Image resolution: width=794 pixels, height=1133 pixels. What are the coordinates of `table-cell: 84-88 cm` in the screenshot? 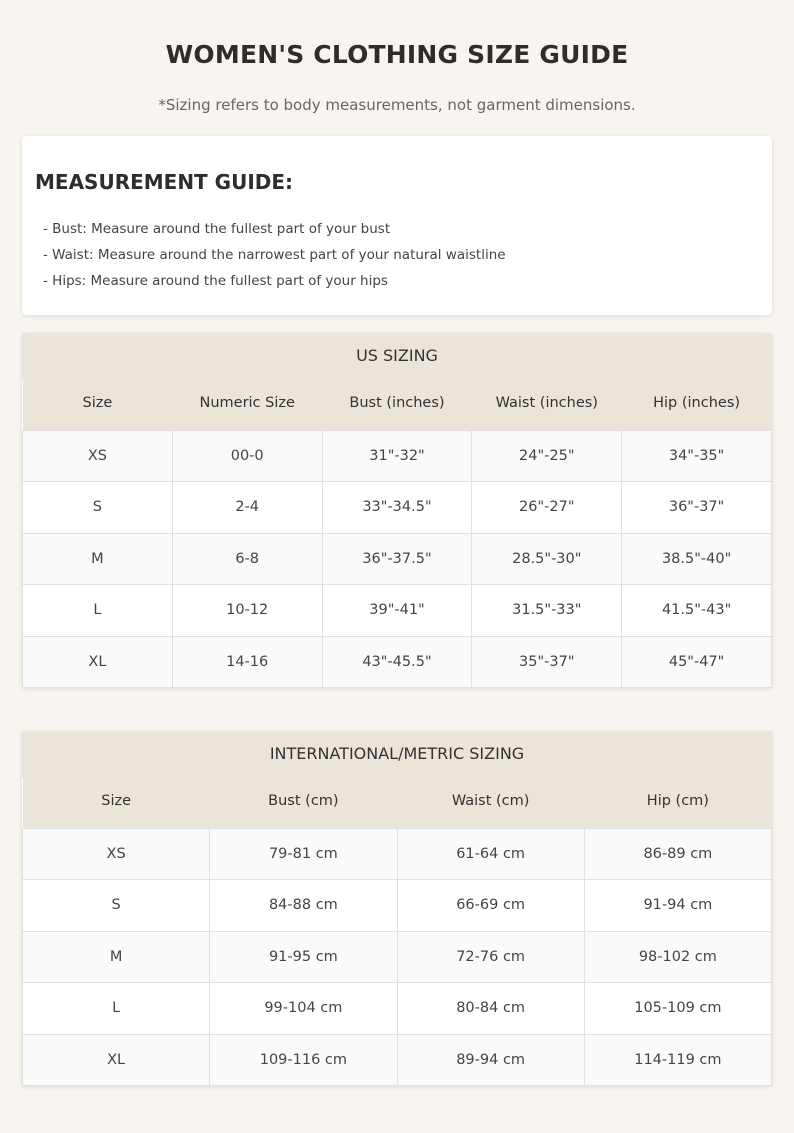 It's located at (303, 905).